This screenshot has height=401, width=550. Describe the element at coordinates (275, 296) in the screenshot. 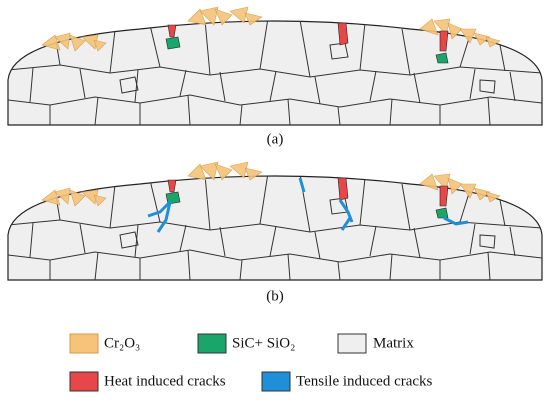

I see `panel-label: (b)` at that location.